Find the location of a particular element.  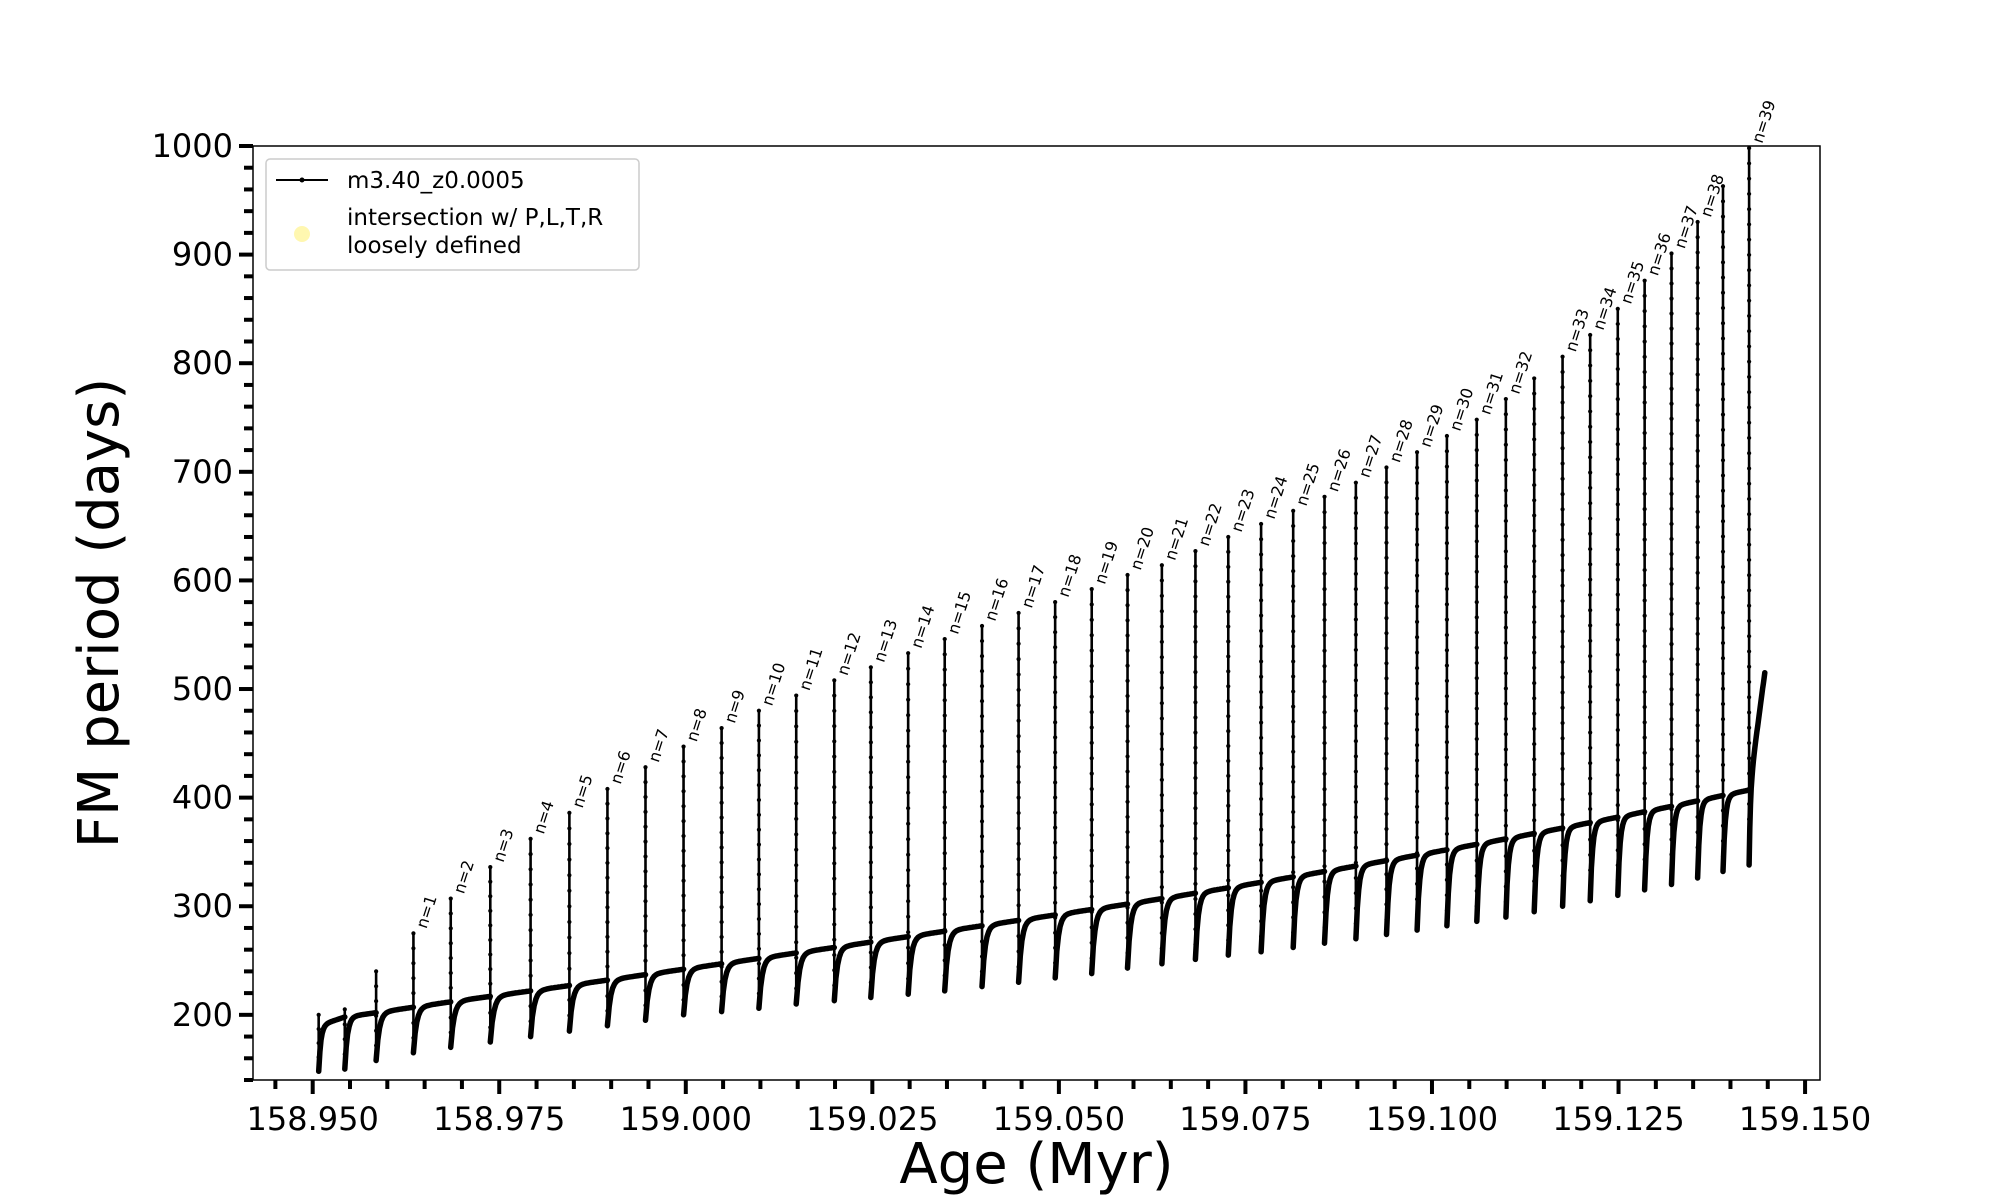

y-tick-label: 800 is located at coordinates (202, 363).